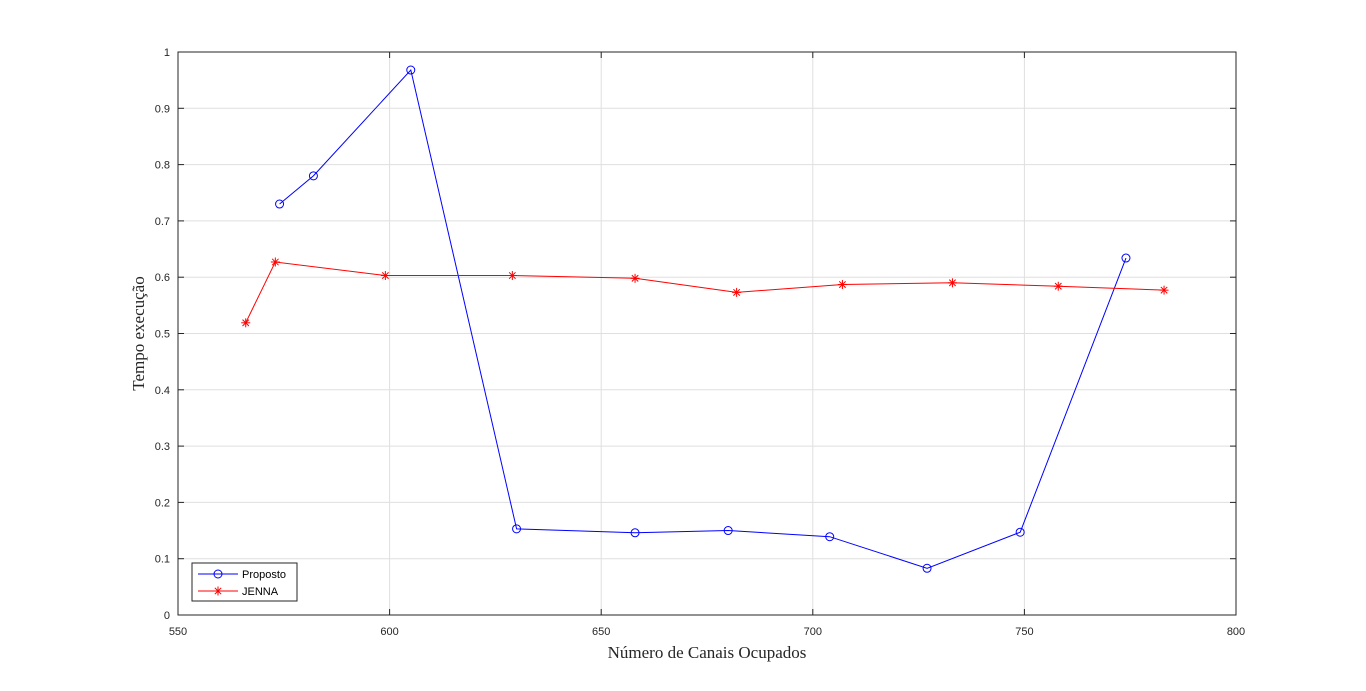 The image size is (1366, 691). I want to click on legend-item-proposto: Proposto, so click(242, 575).